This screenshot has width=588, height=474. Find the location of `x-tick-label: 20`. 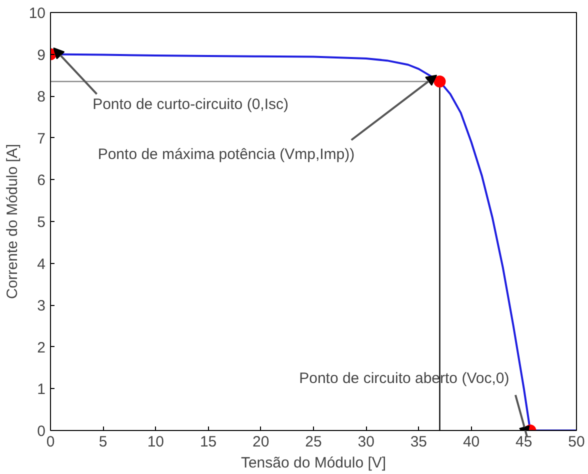

x-tick-label: 20 is located at coordinates (261, 442).